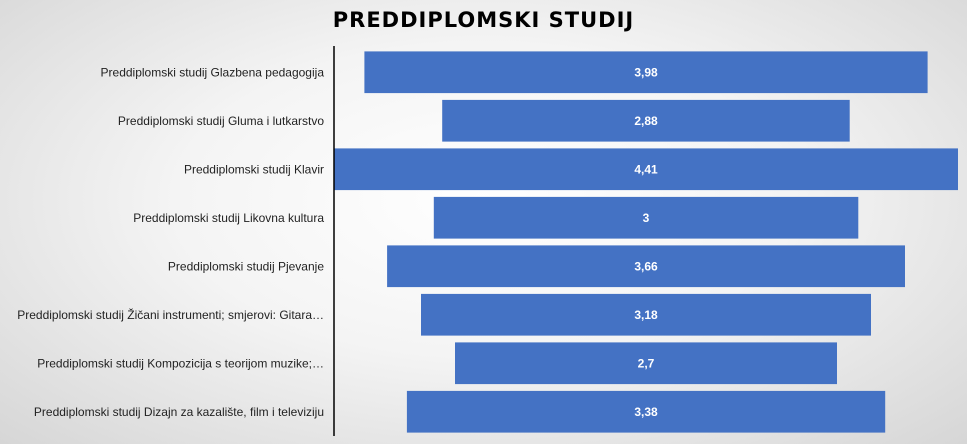  I want to click on data-label-5: 3,18, so click(646, 315).